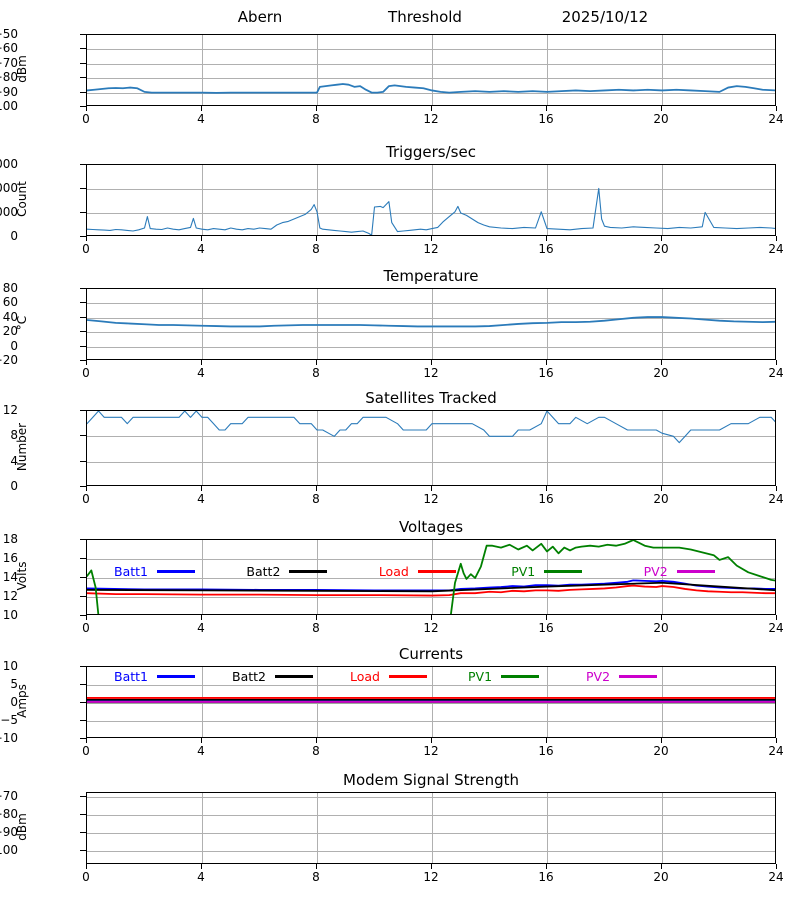  Describe the element at coordinates (9, 48) in the screenshot. I see `y-tick-label: −60` at that location.